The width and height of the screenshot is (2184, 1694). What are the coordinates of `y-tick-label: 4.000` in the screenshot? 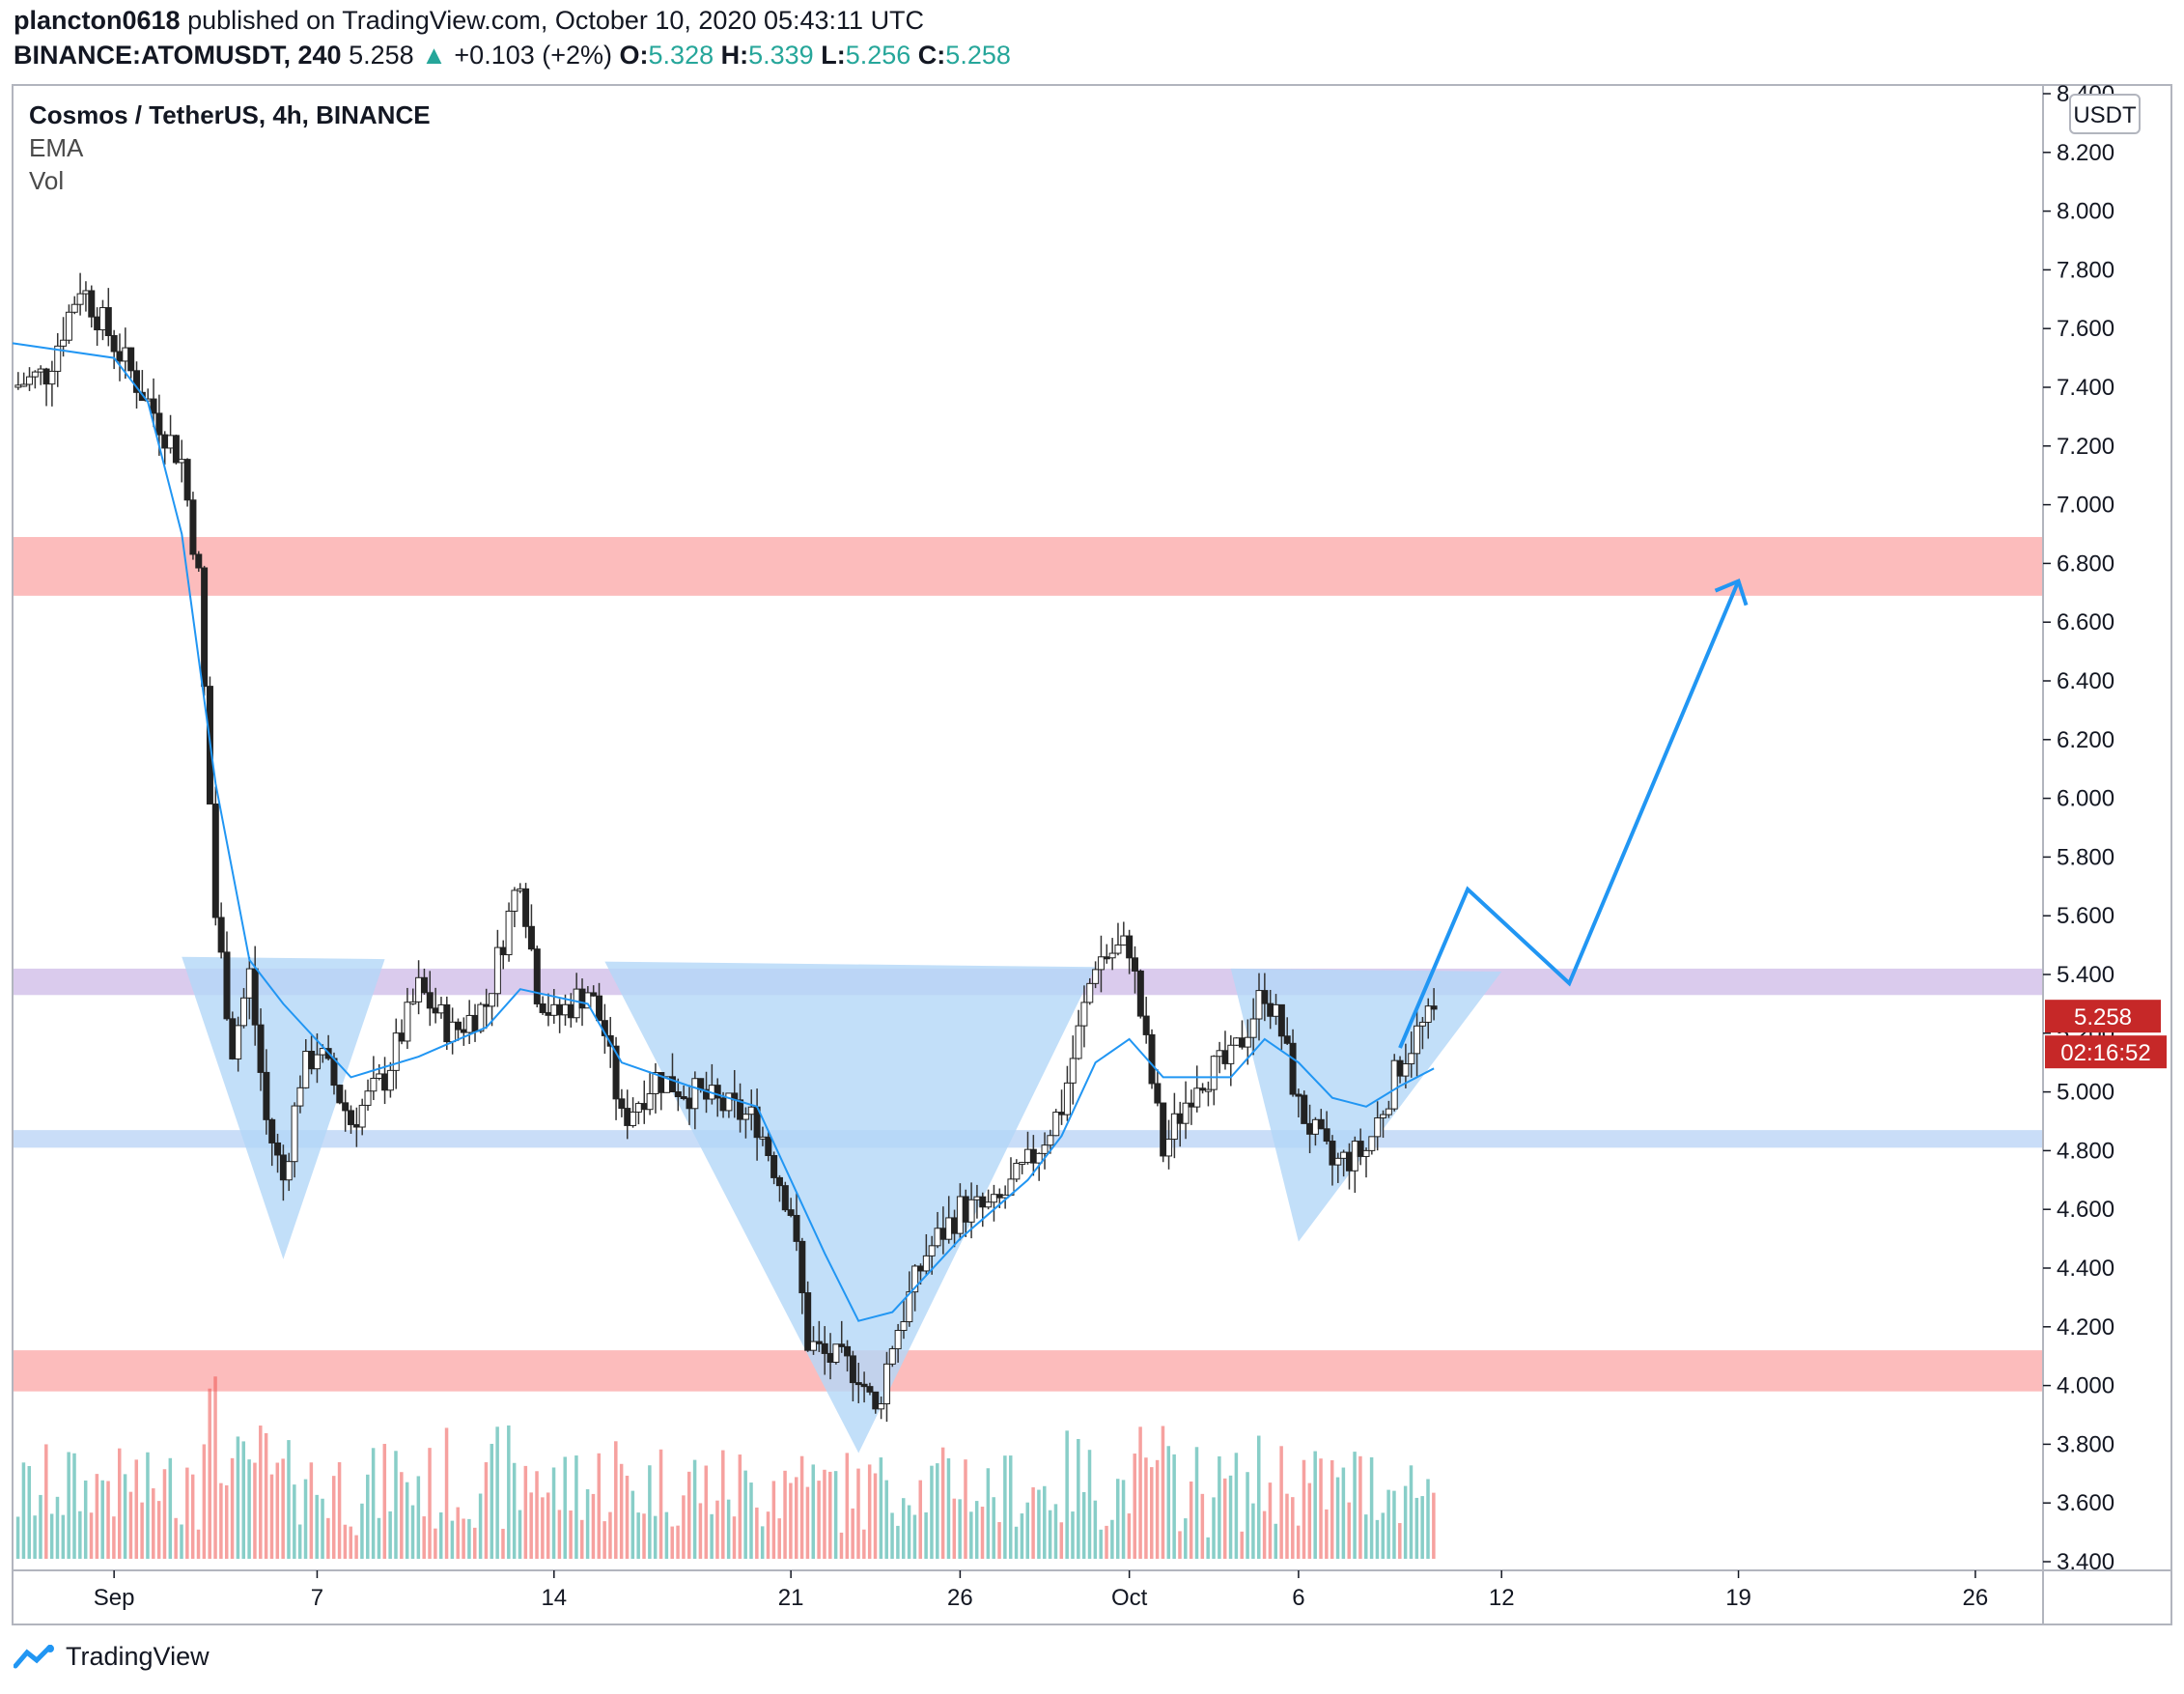 It's located at (2086, 1386).